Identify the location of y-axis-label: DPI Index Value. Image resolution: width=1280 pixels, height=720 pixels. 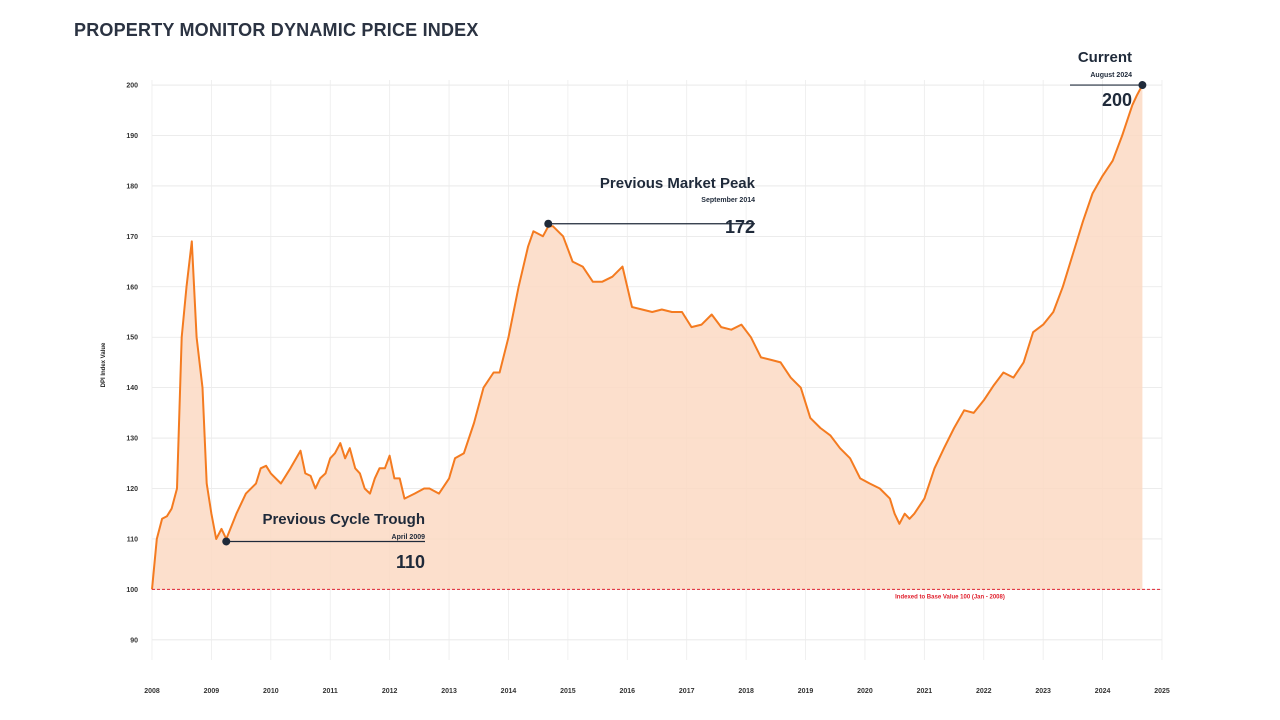
(104, 364).